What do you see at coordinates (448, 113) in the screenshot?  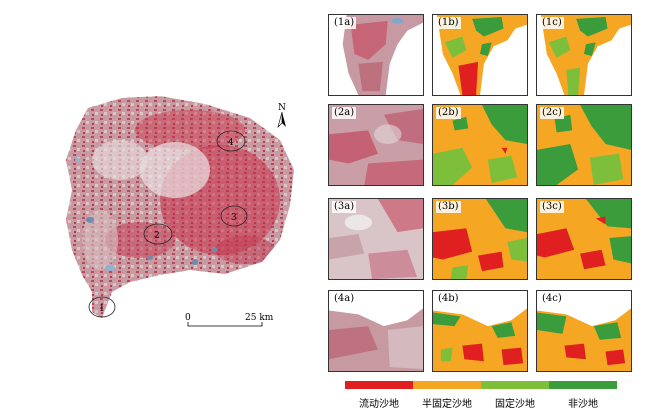 I see `panel-label: (2b)` at bounding box center [448, 113].